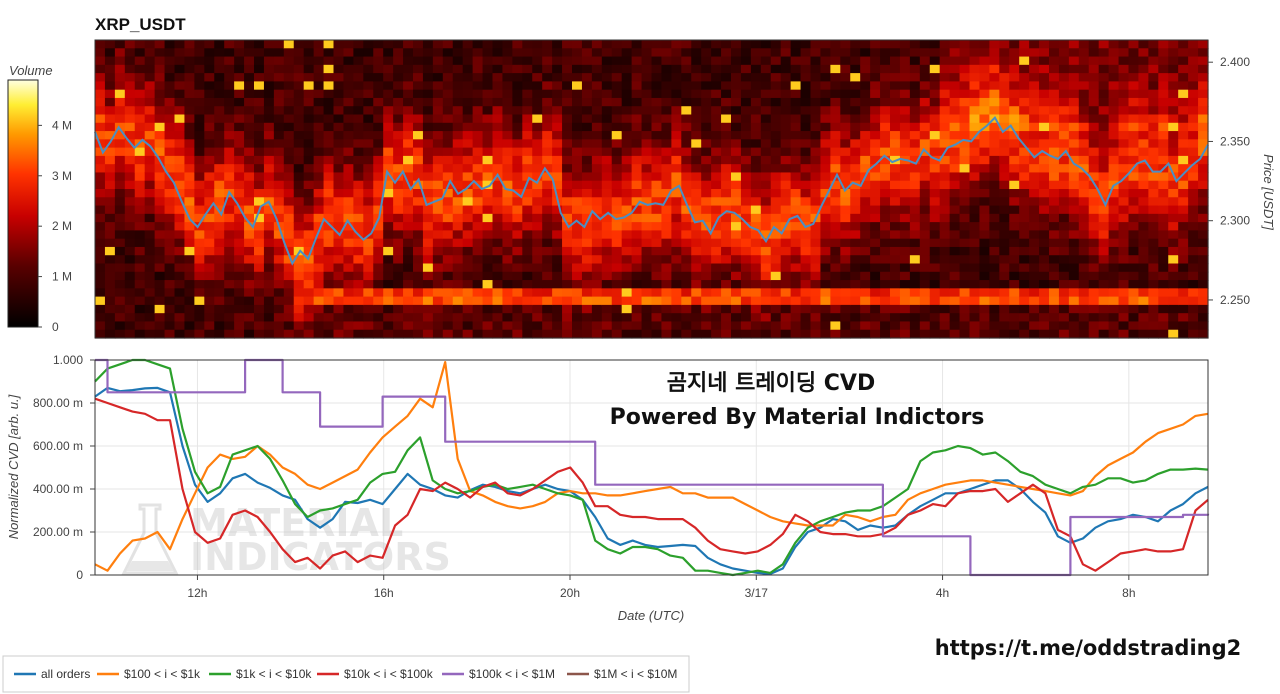 The image size is (1280, 694). I want to click on telegram-link: https://t.me/oddstrading2, so click(1088, 648).